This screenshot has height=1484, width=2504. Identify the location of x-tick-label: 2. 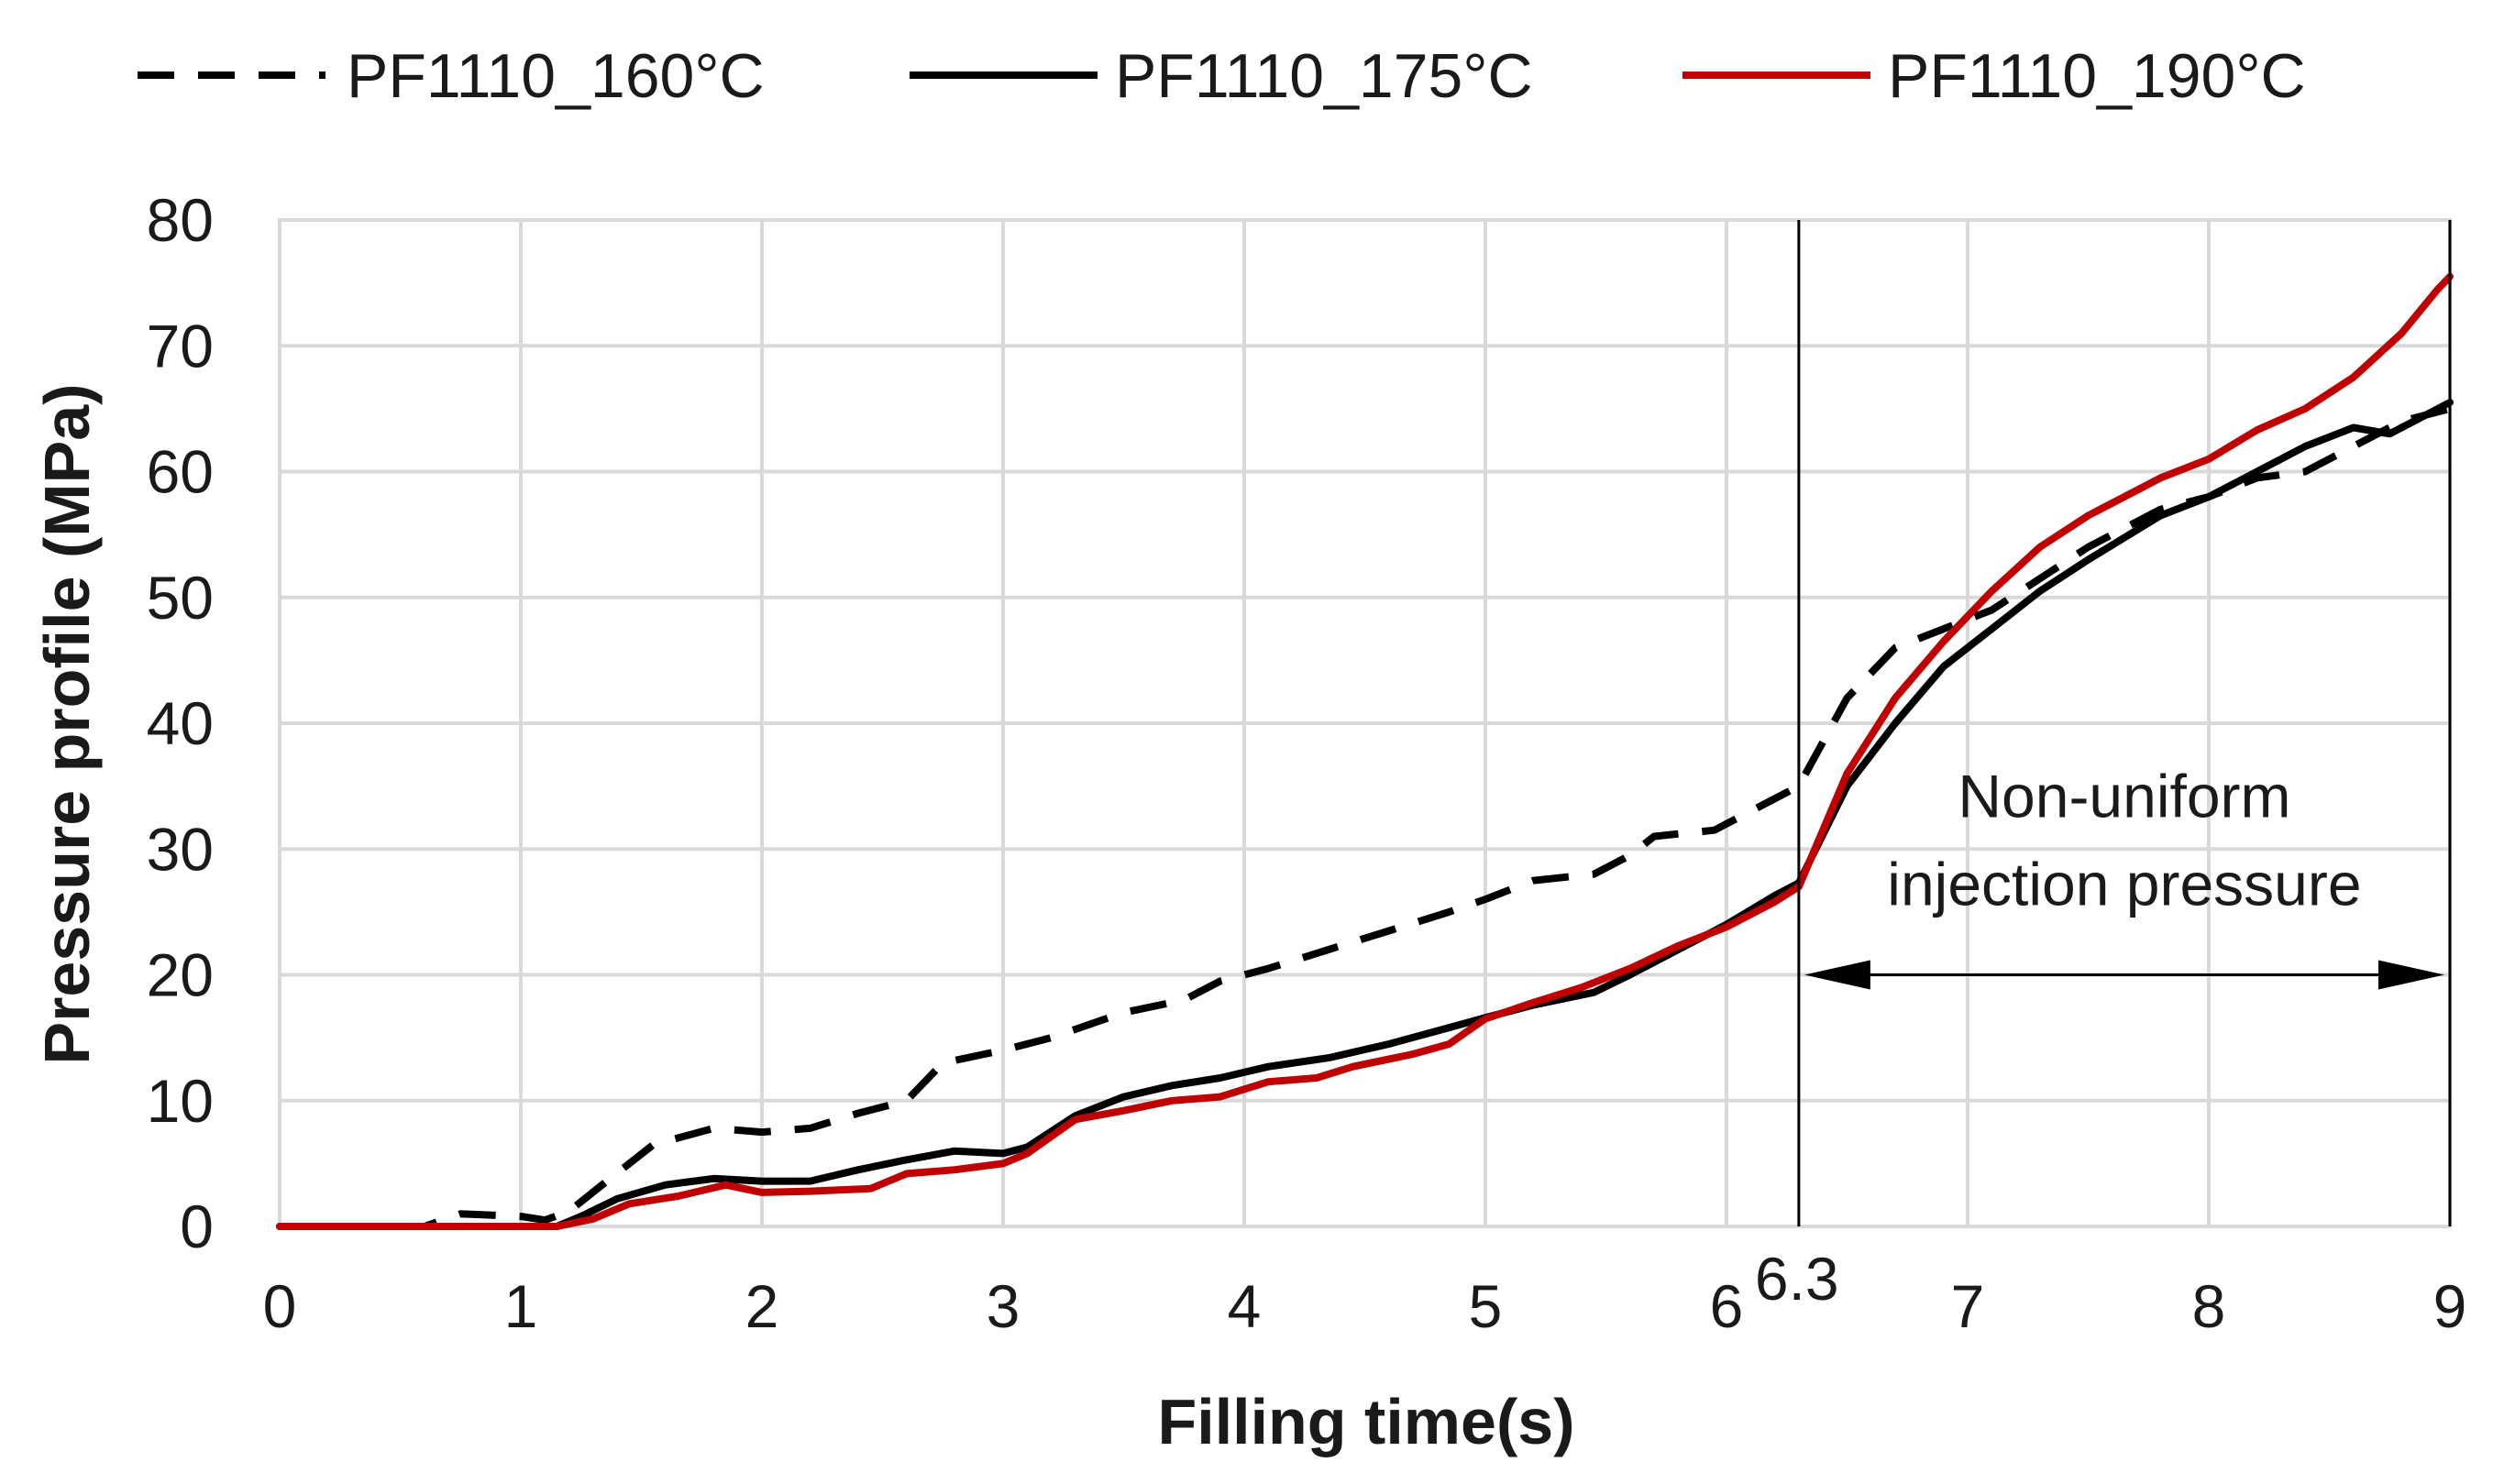
(762, 1306).